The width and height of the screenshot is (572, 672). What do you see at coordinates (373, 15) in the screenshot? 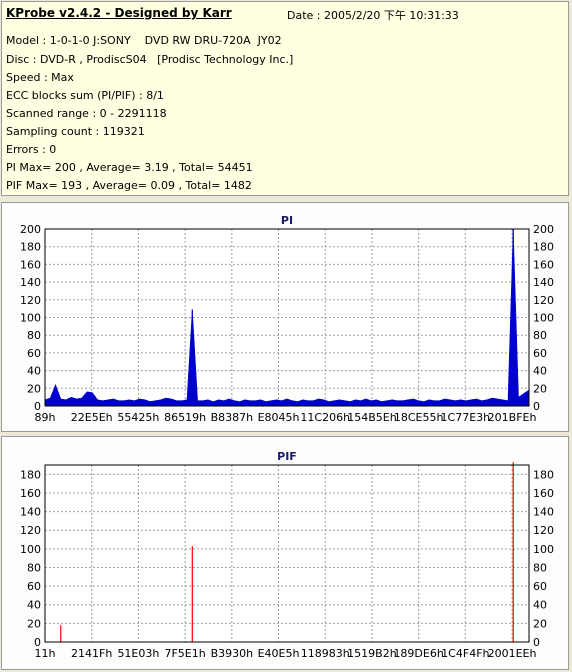
I see `scan-date: Date : 2005/2/20 下午 10:31:33` at bounding box center [373, 15].